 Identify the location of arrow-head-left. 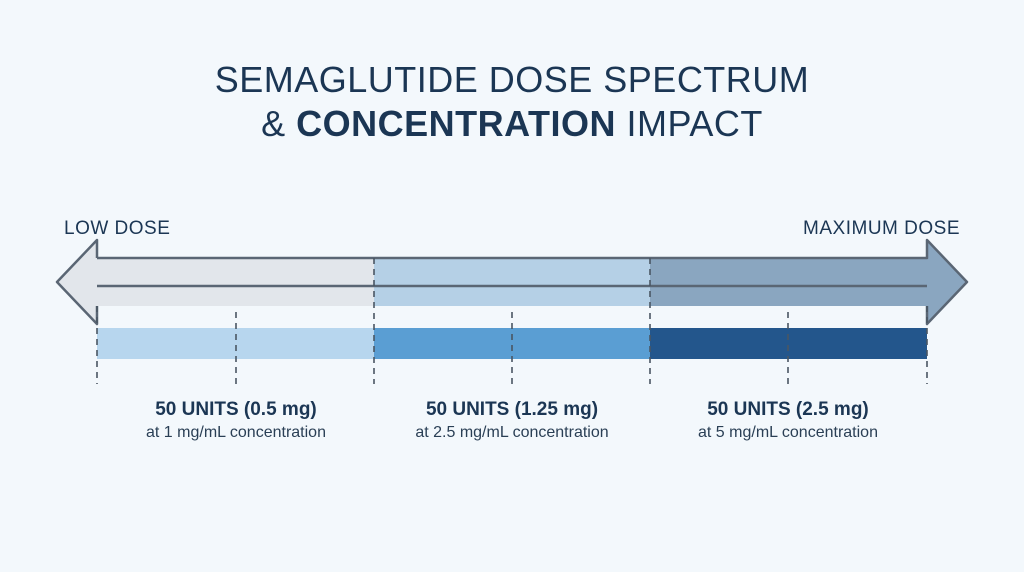
(77, 282).